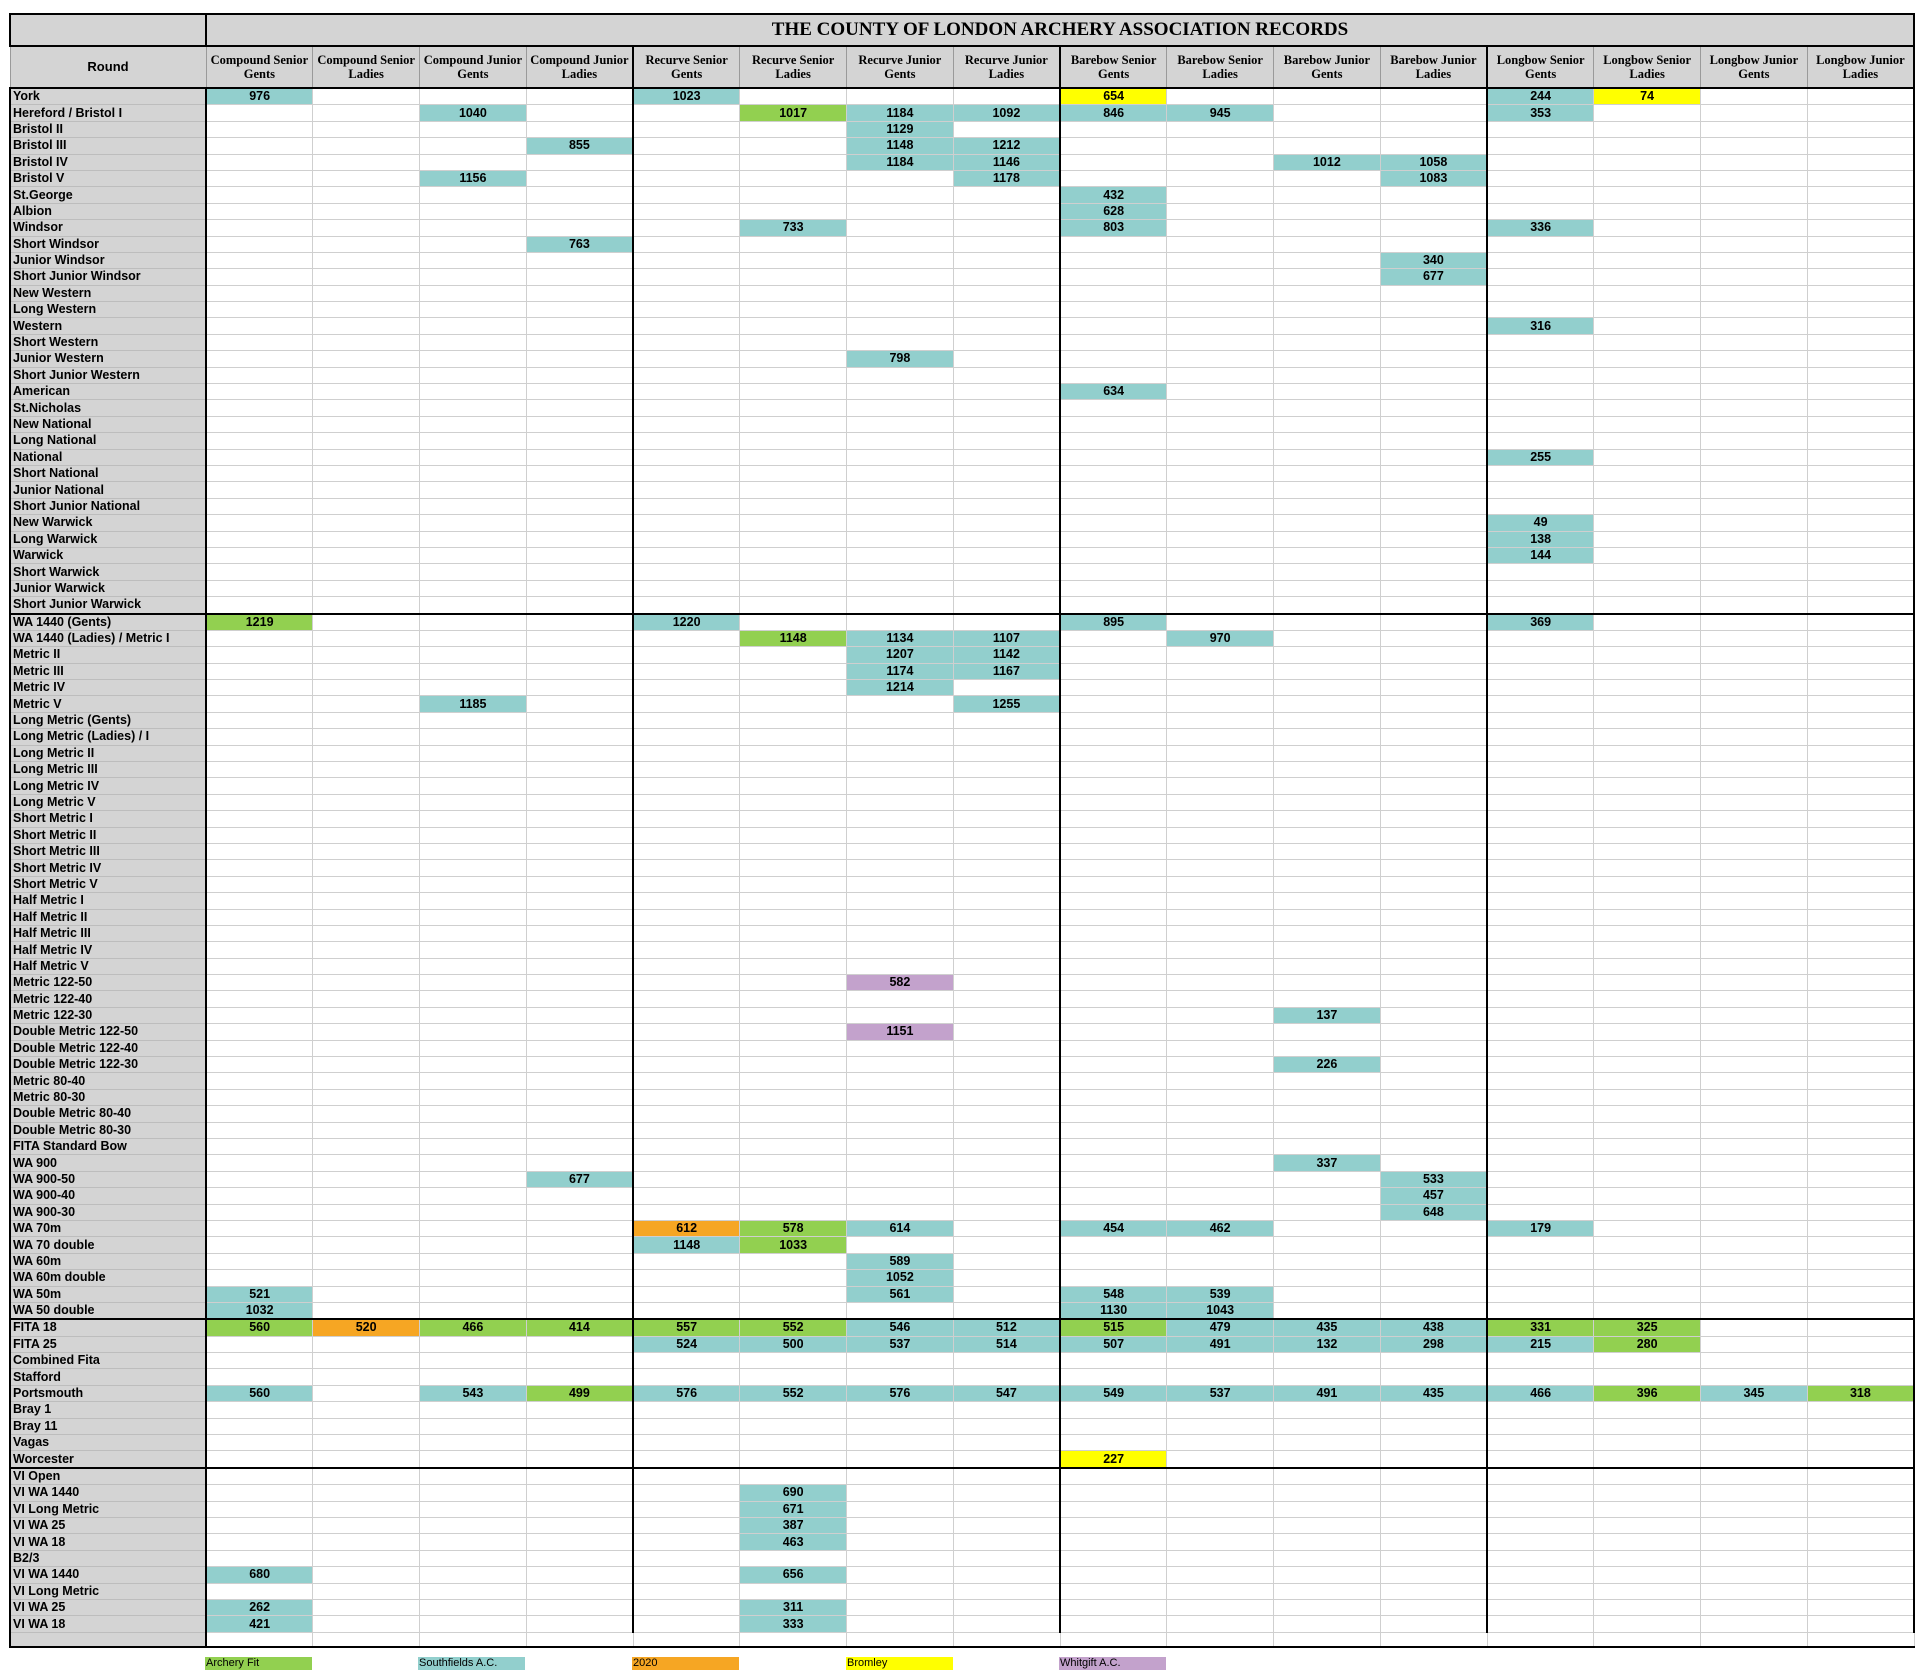 Image resolution: width=1920 pixels, height=1678 pixels. What do you see at coordinates (1860, 67) in the screenshot?
I see `column-header-longbow-junior-ladies: Longbow Junior Ladies` at bounding box center [1860, 67].